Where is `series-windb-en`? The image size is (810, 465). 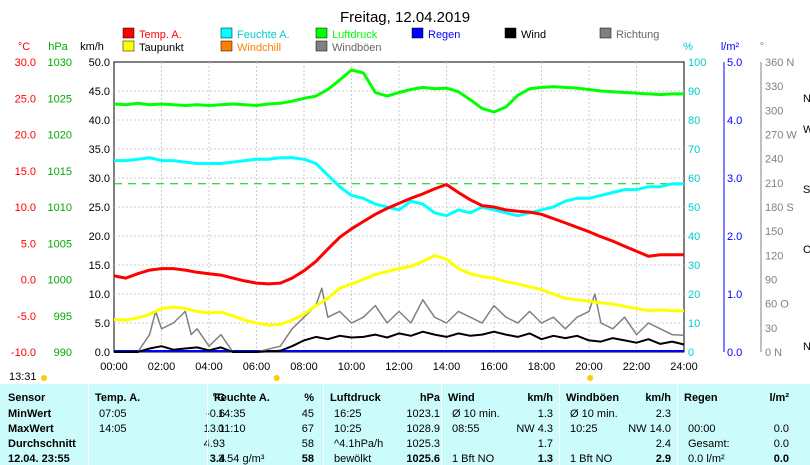 series-windb-en is located at coordinates (399, 320).